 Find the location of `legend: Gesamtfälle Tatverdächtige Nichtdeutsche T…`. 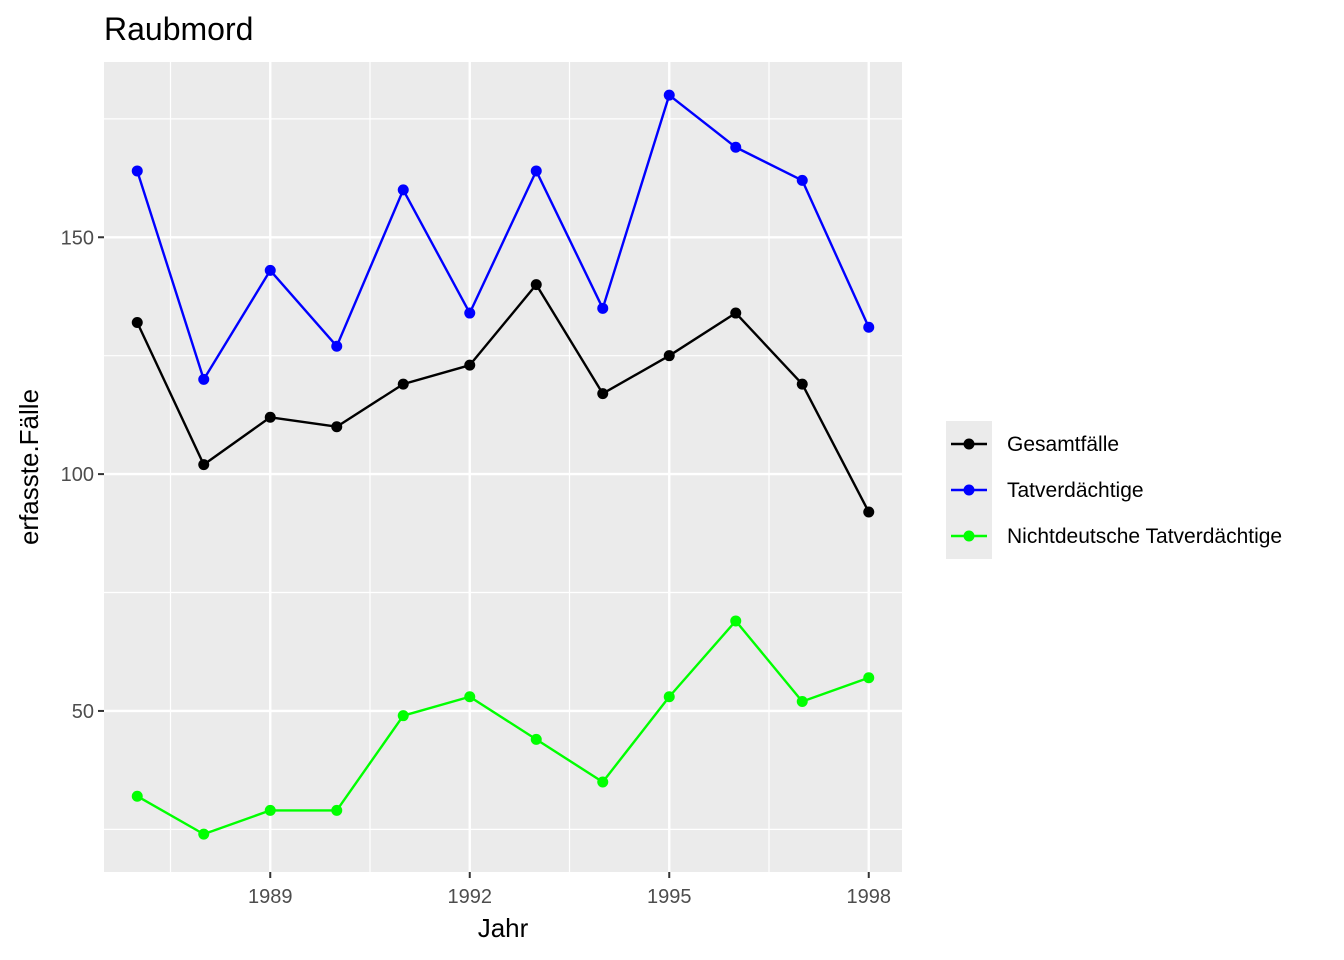

legend: Gesamtfälle Tatverdächtige Nichtdeutsche T… is located at coordinates (1114, 490).